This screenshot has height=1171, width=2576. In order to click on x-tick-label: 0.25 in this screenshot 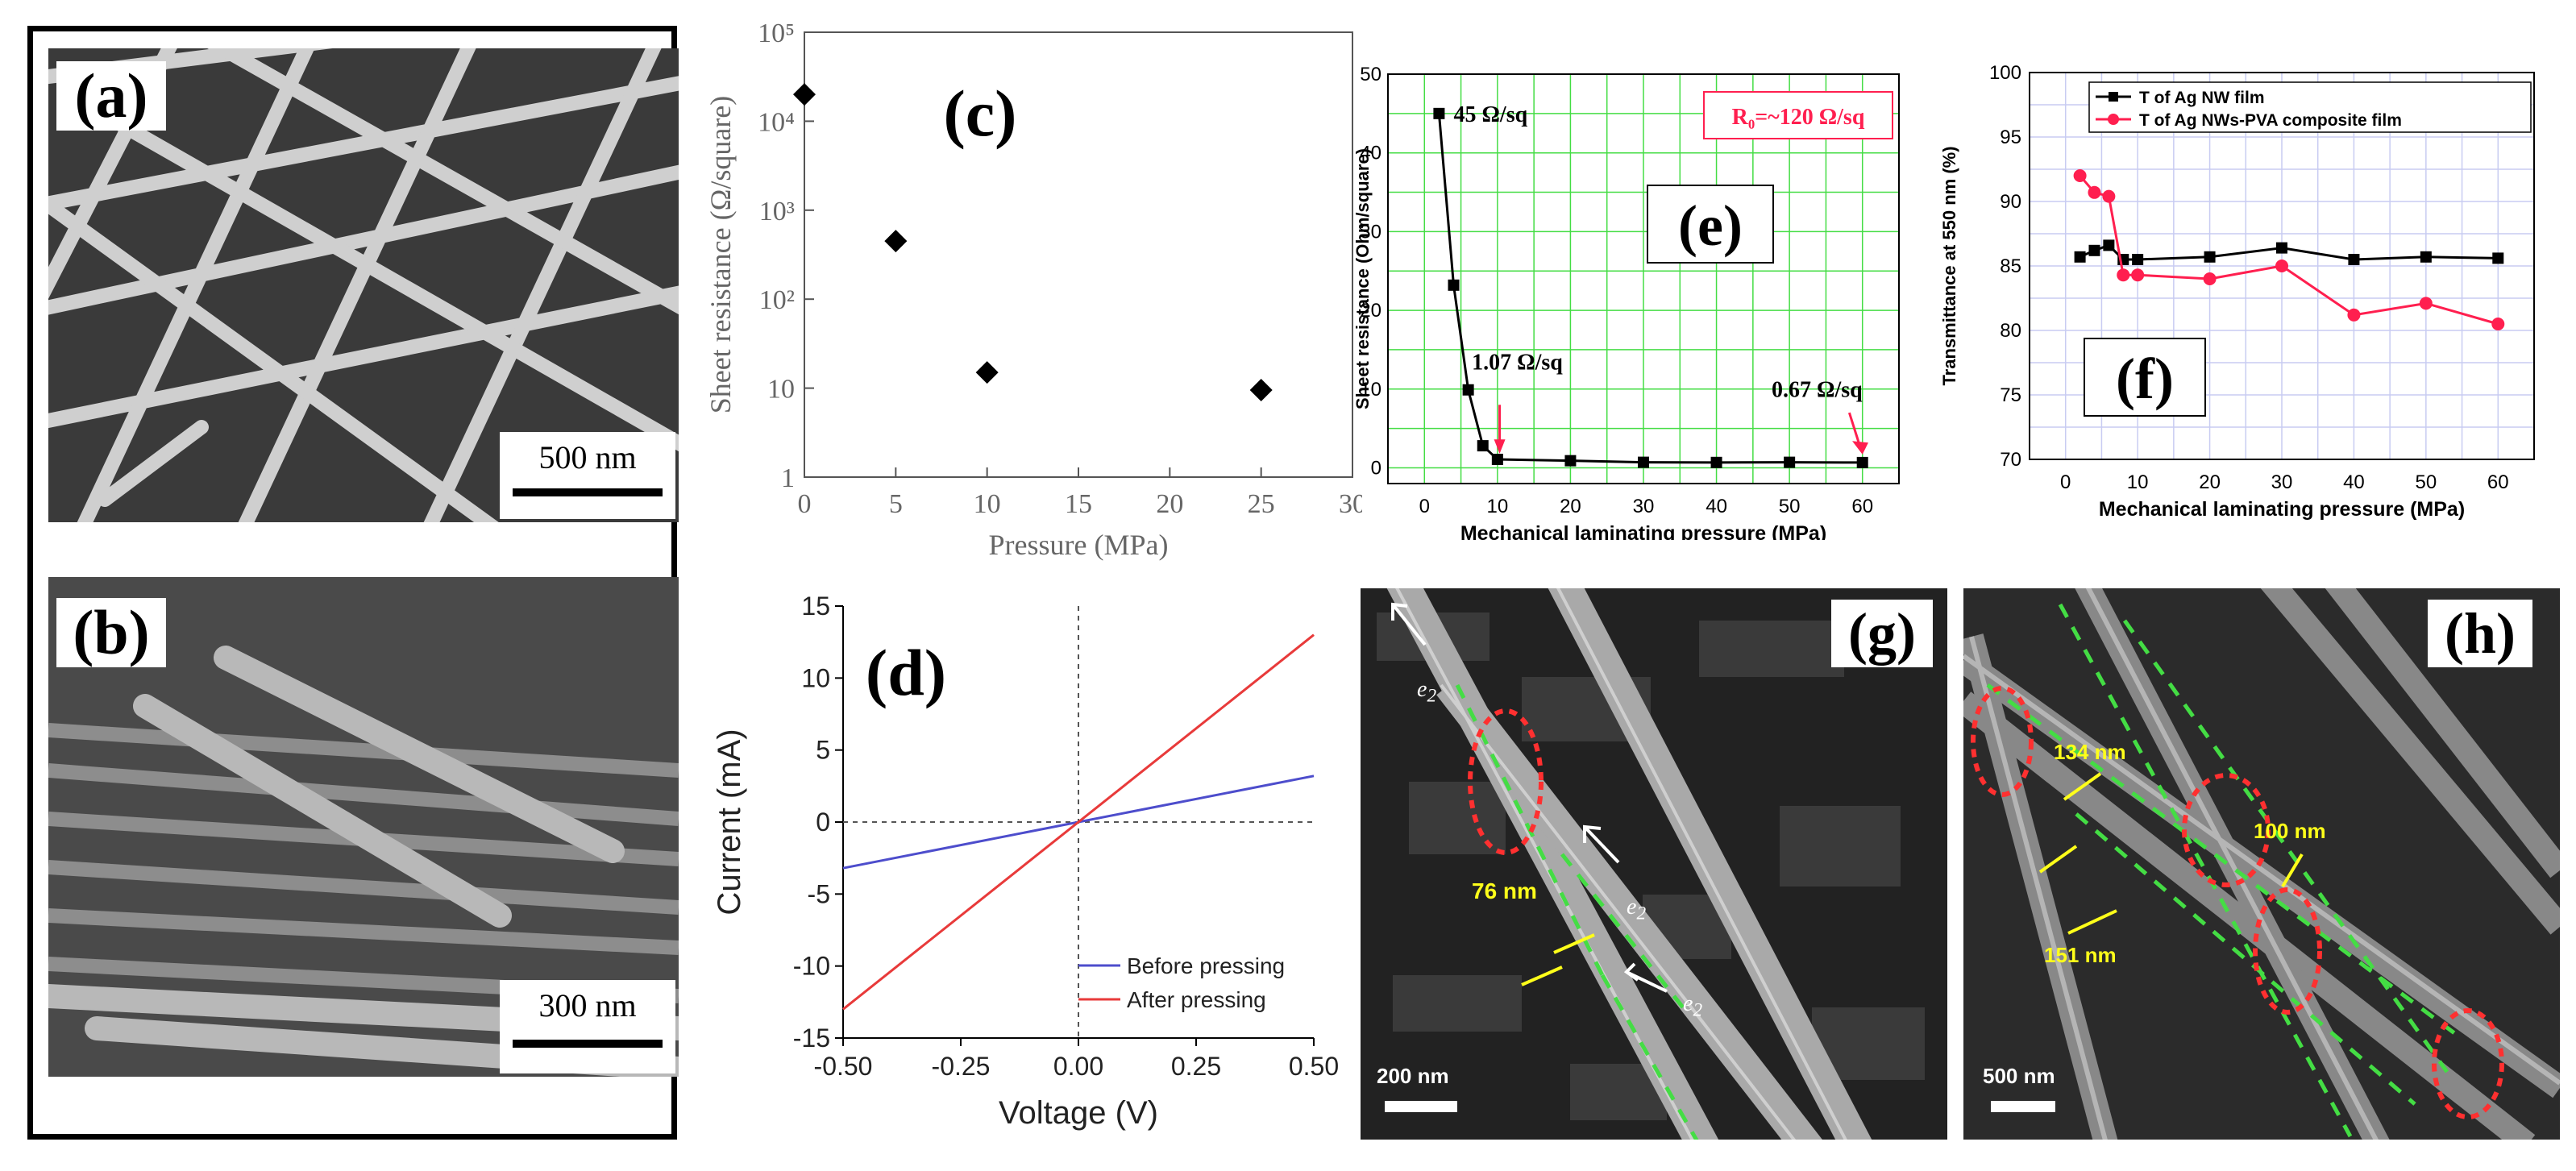, I will do `click(1196, 1066)`.